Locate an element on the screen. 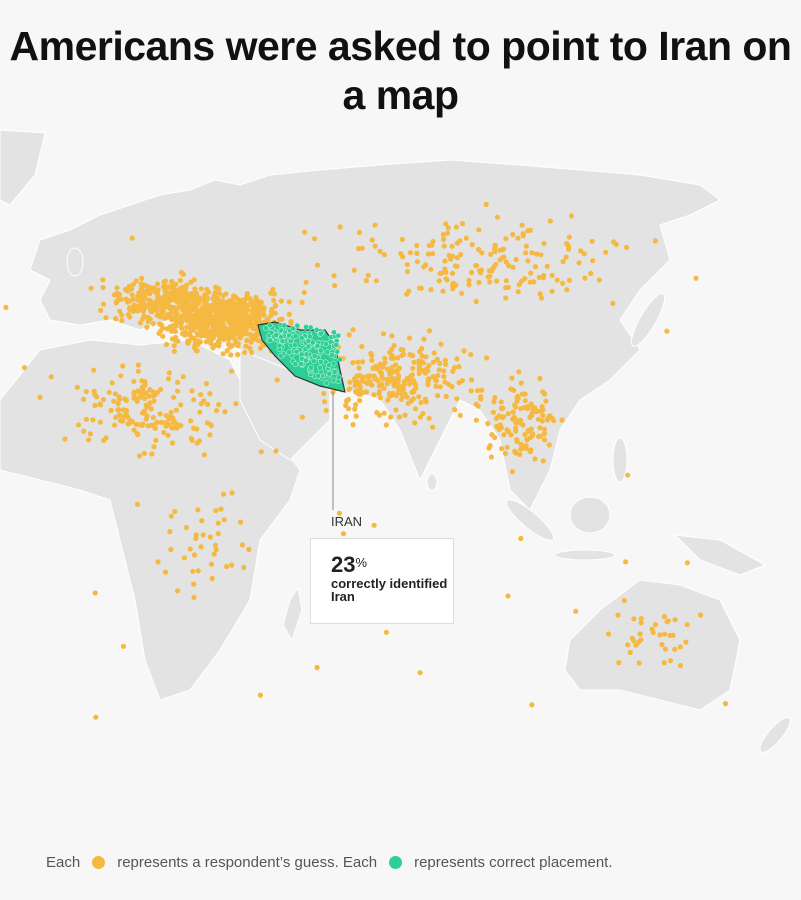 Image resolution: width=801 pixels, height=900 pixels. java is located at coordinates (585, 555).